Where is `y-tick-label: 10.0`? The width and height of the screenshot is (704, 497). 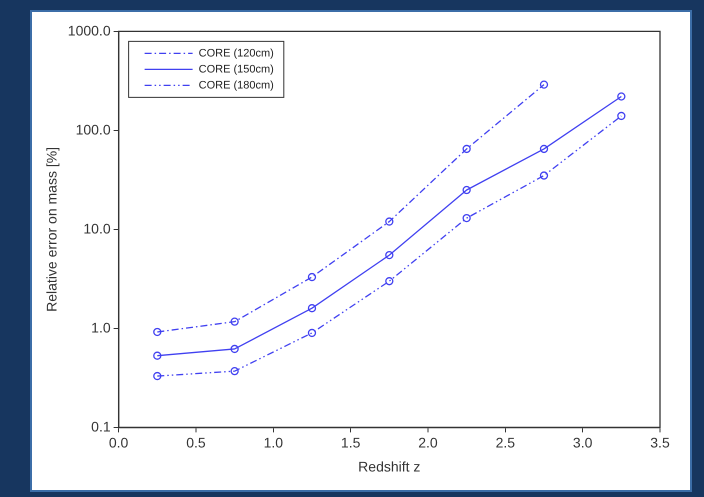 y-tick-label: 10.0 is located at coordinates (97, 228).